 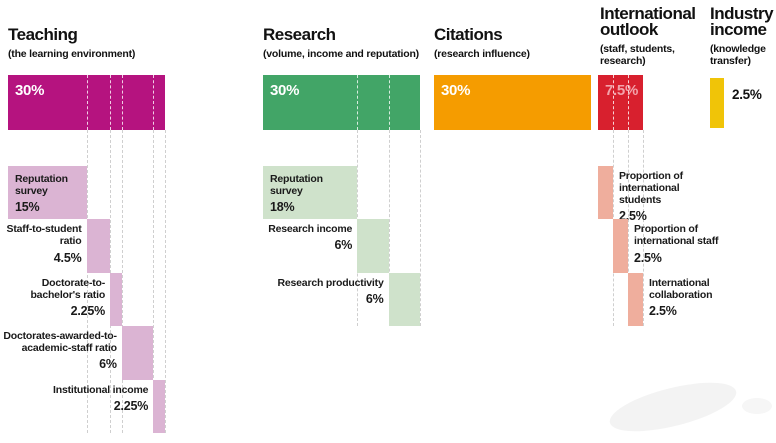 What do you see at coordinates (651, 188) in the screenshot?
I see `segment-name: Proportion of international students` at bounding box center [651, 188].